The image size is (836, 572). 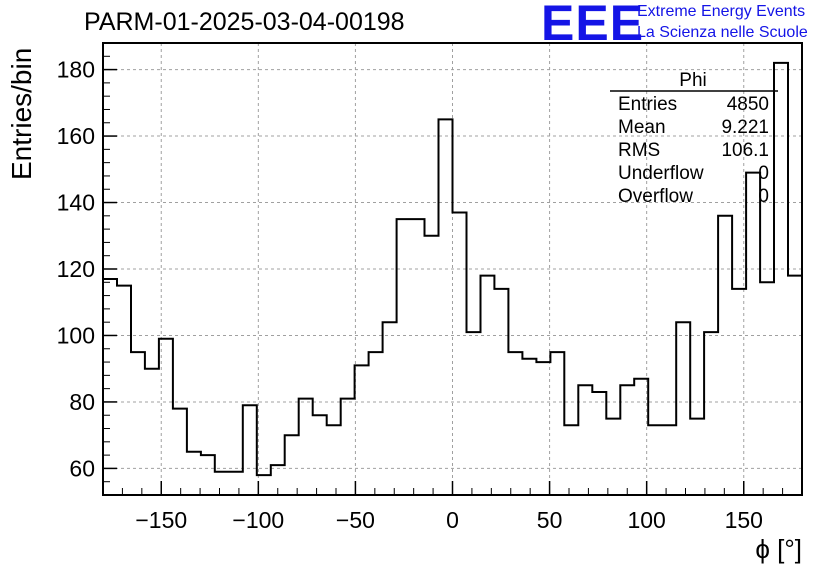 I want to click on stats-label: Overflow, so click(x=655, y=196).